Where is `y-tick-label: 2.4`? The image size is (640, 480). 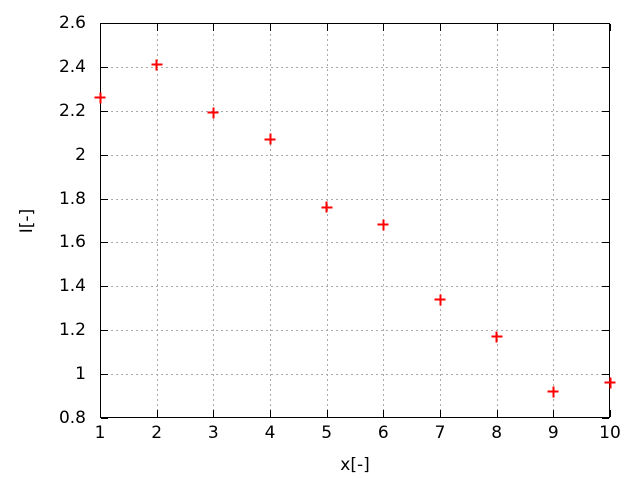
y-tick-label: 2.4 is located at coordinates (72, 66).